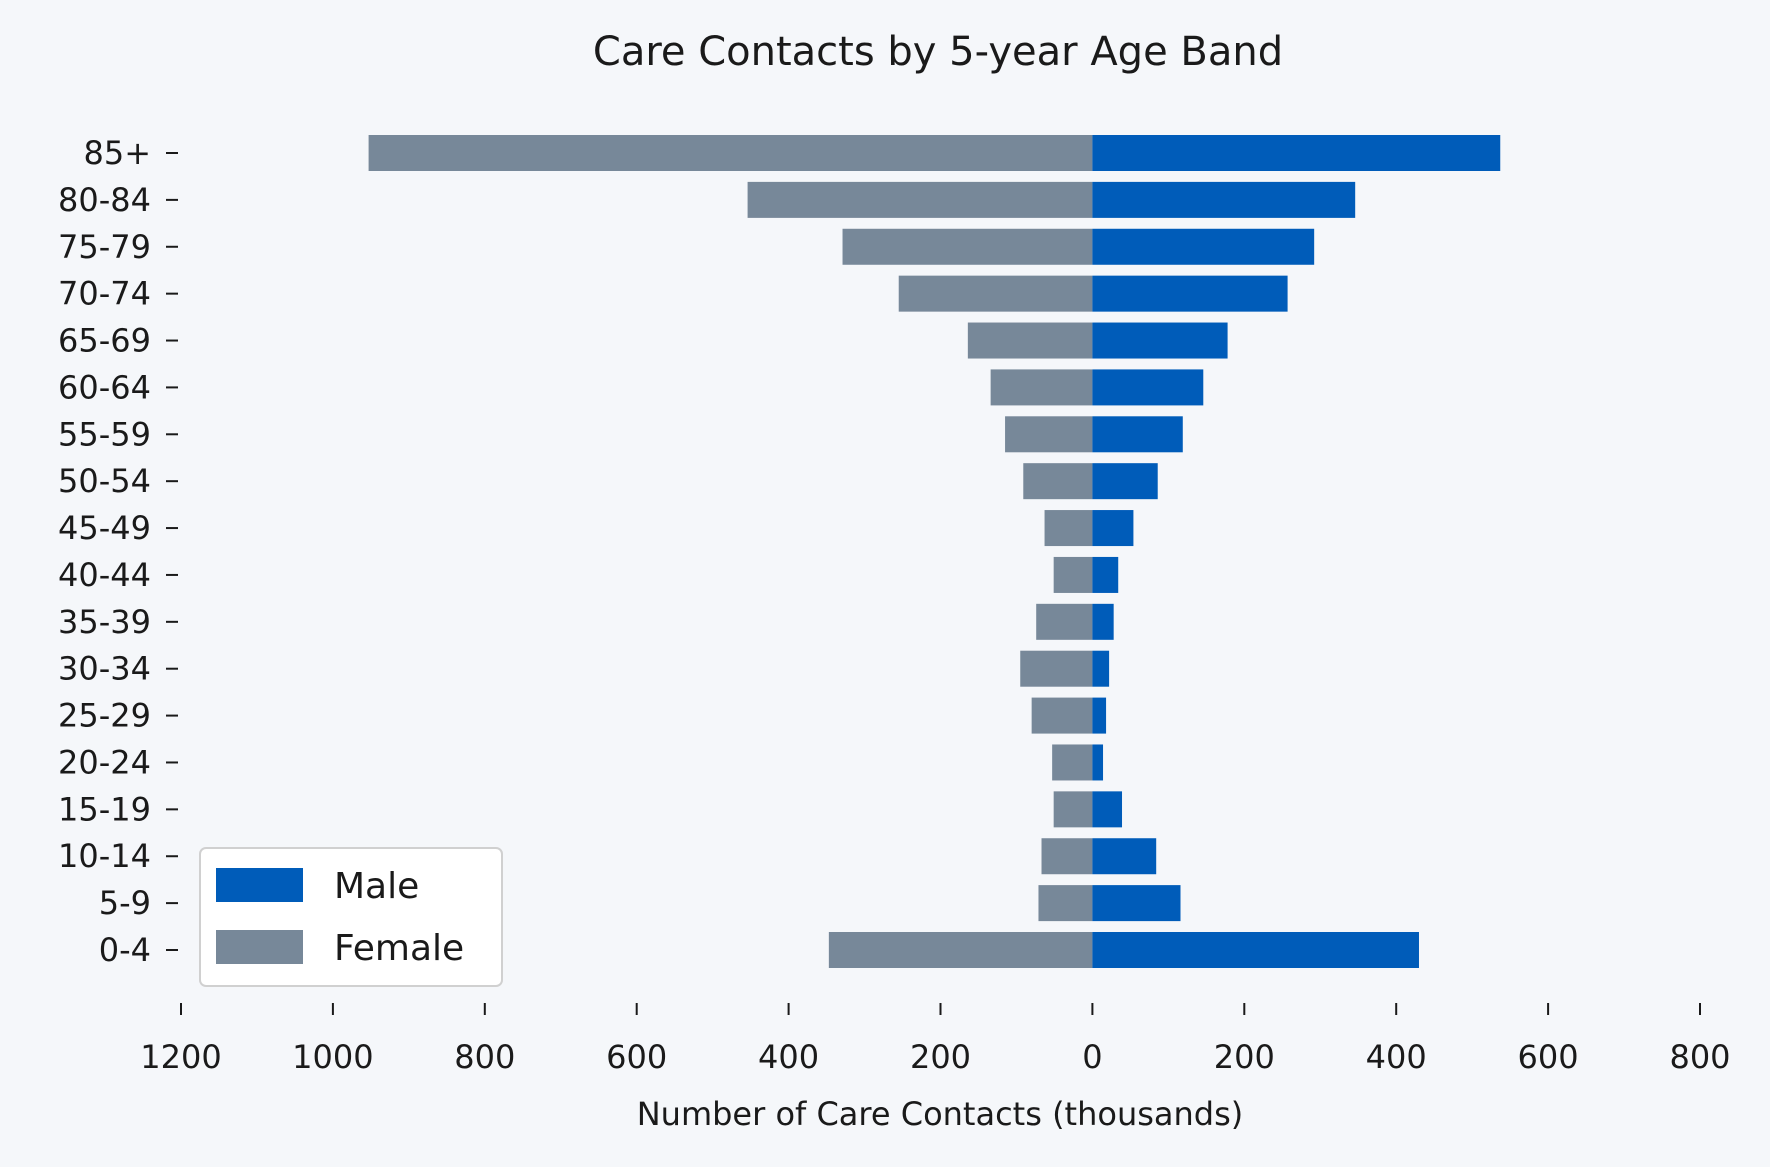 This screenshot has width=1770, height=1167. I want to click on y-tick-label-50-54: 50-54, so click(104, 481).